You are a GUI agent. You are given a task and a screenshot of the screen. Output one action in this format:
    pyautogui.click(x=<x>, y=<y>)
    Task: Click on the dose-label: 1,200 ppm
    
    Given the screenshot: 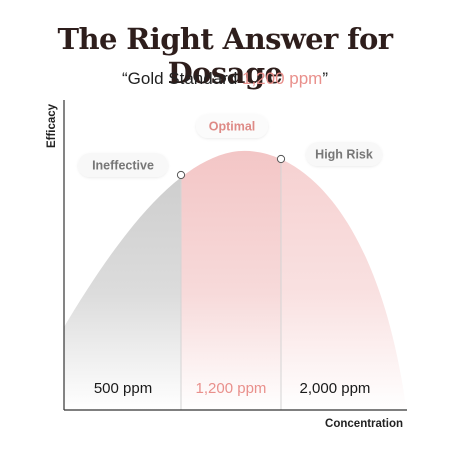 What is the action you would take?
    pyautogui.click(x=231, y=388)
    